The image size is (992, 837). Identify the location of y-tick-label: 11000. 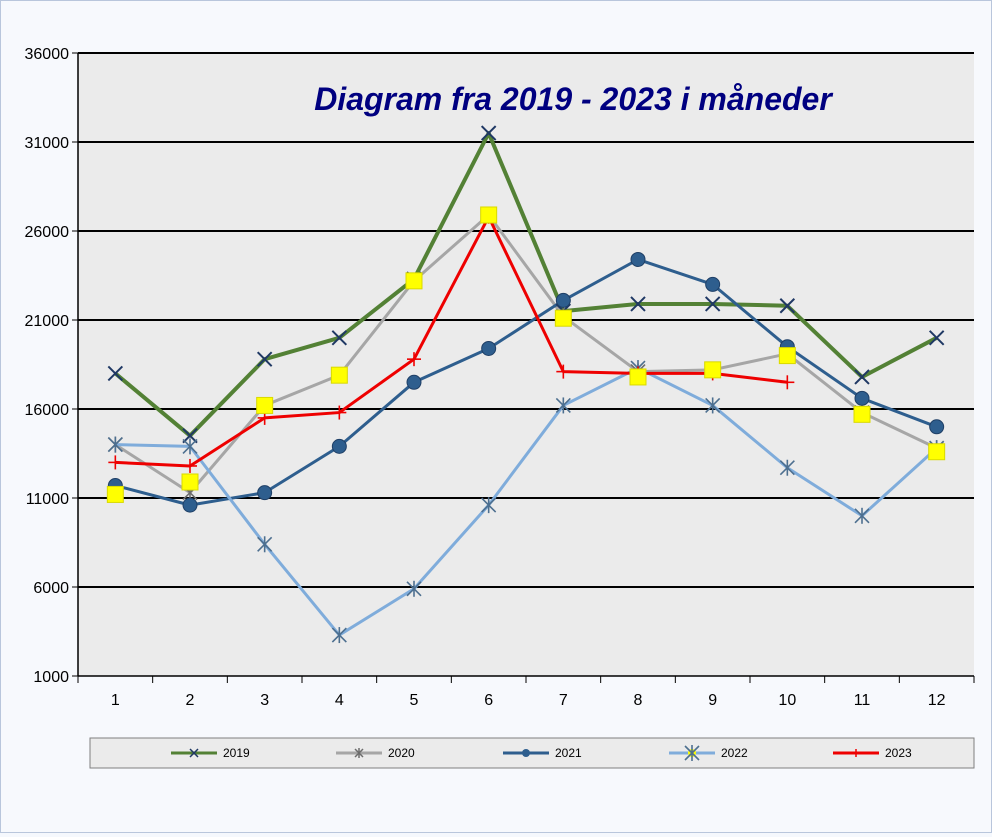
(47, 499).